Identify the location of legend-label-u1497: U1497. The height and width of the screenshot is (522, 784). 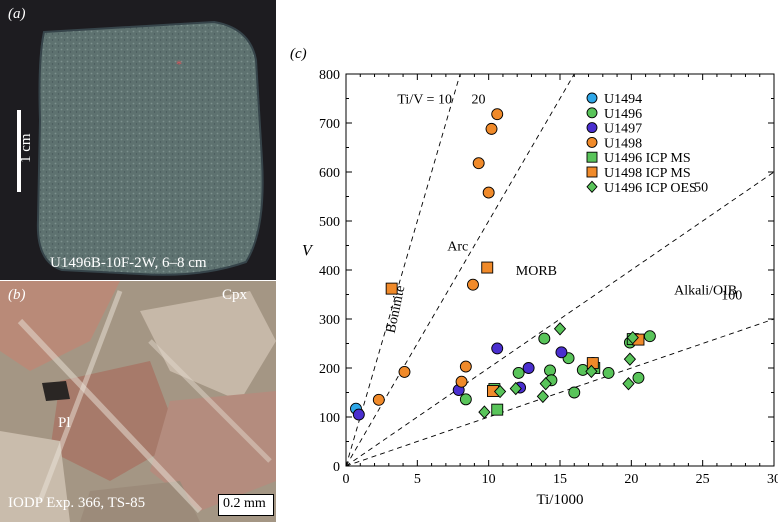
(623, 129).